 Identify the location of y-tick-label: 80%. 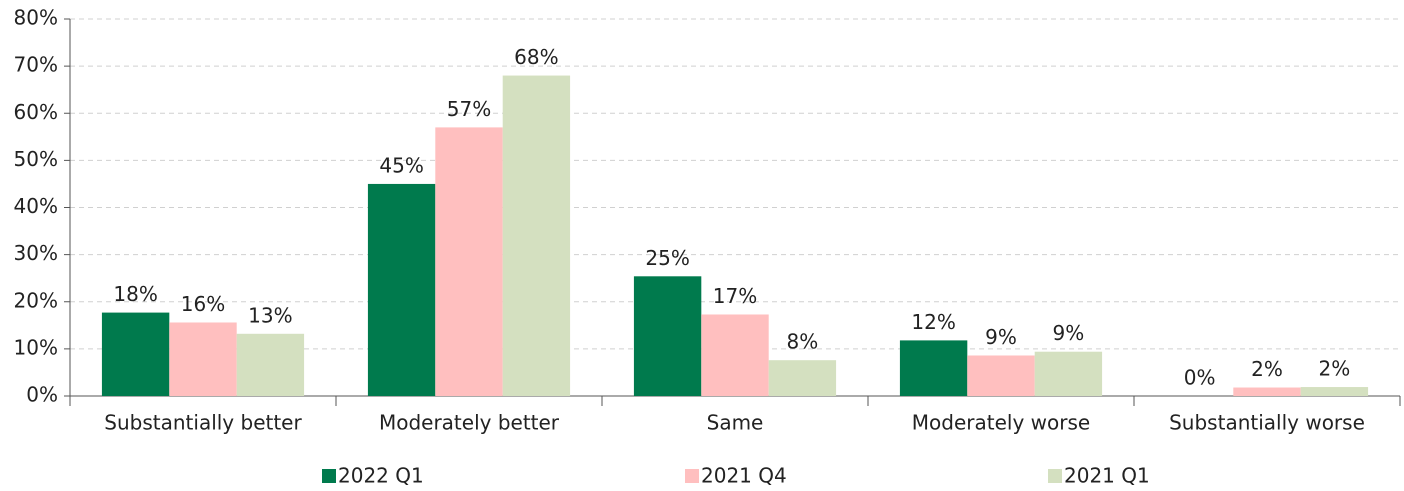
(36, 18).